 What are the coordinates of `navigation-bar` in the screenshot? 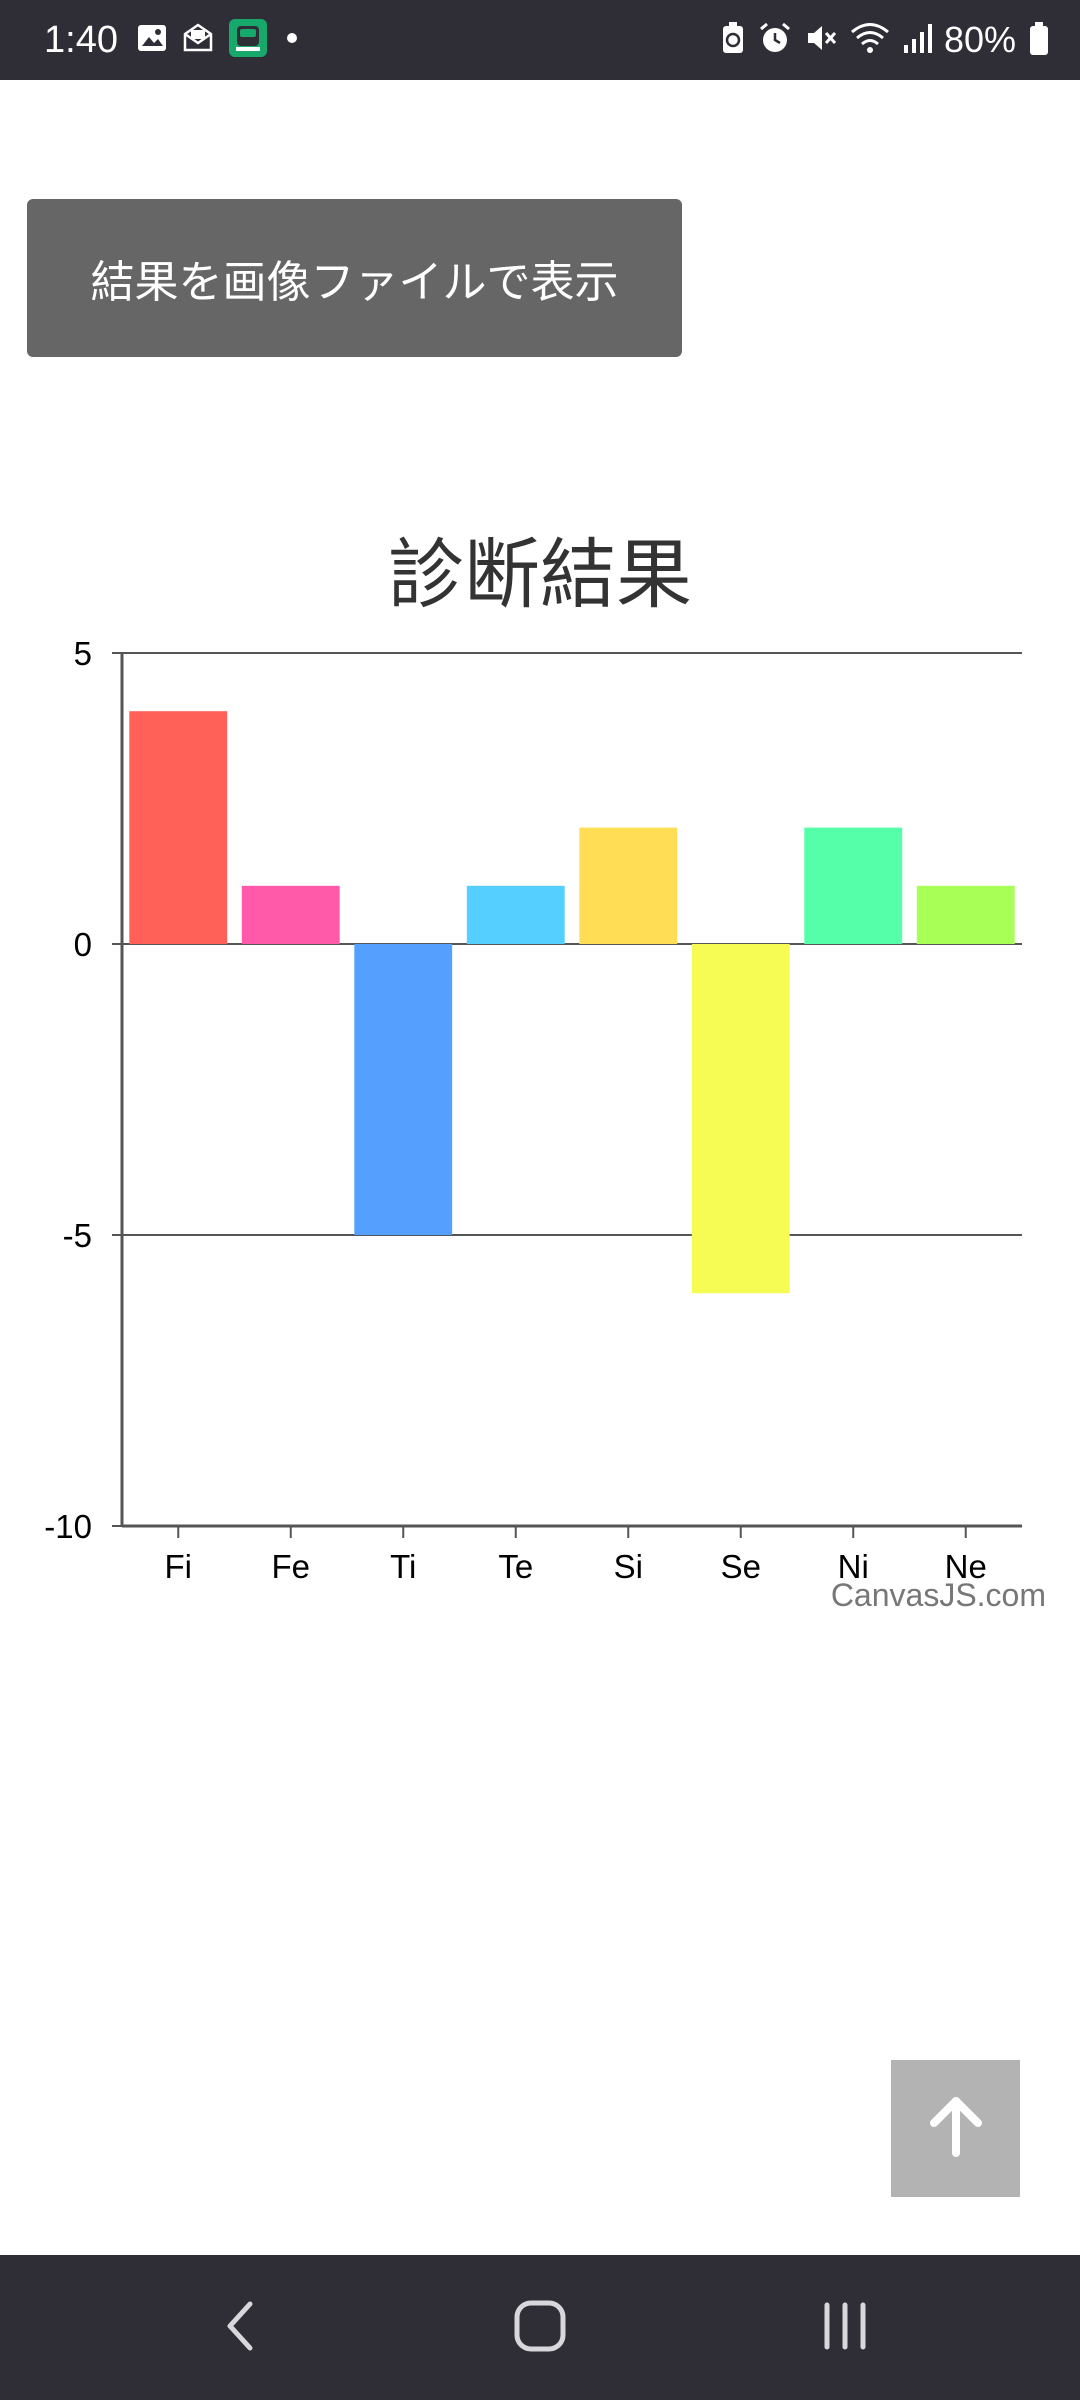 It's located at (540, 2327).